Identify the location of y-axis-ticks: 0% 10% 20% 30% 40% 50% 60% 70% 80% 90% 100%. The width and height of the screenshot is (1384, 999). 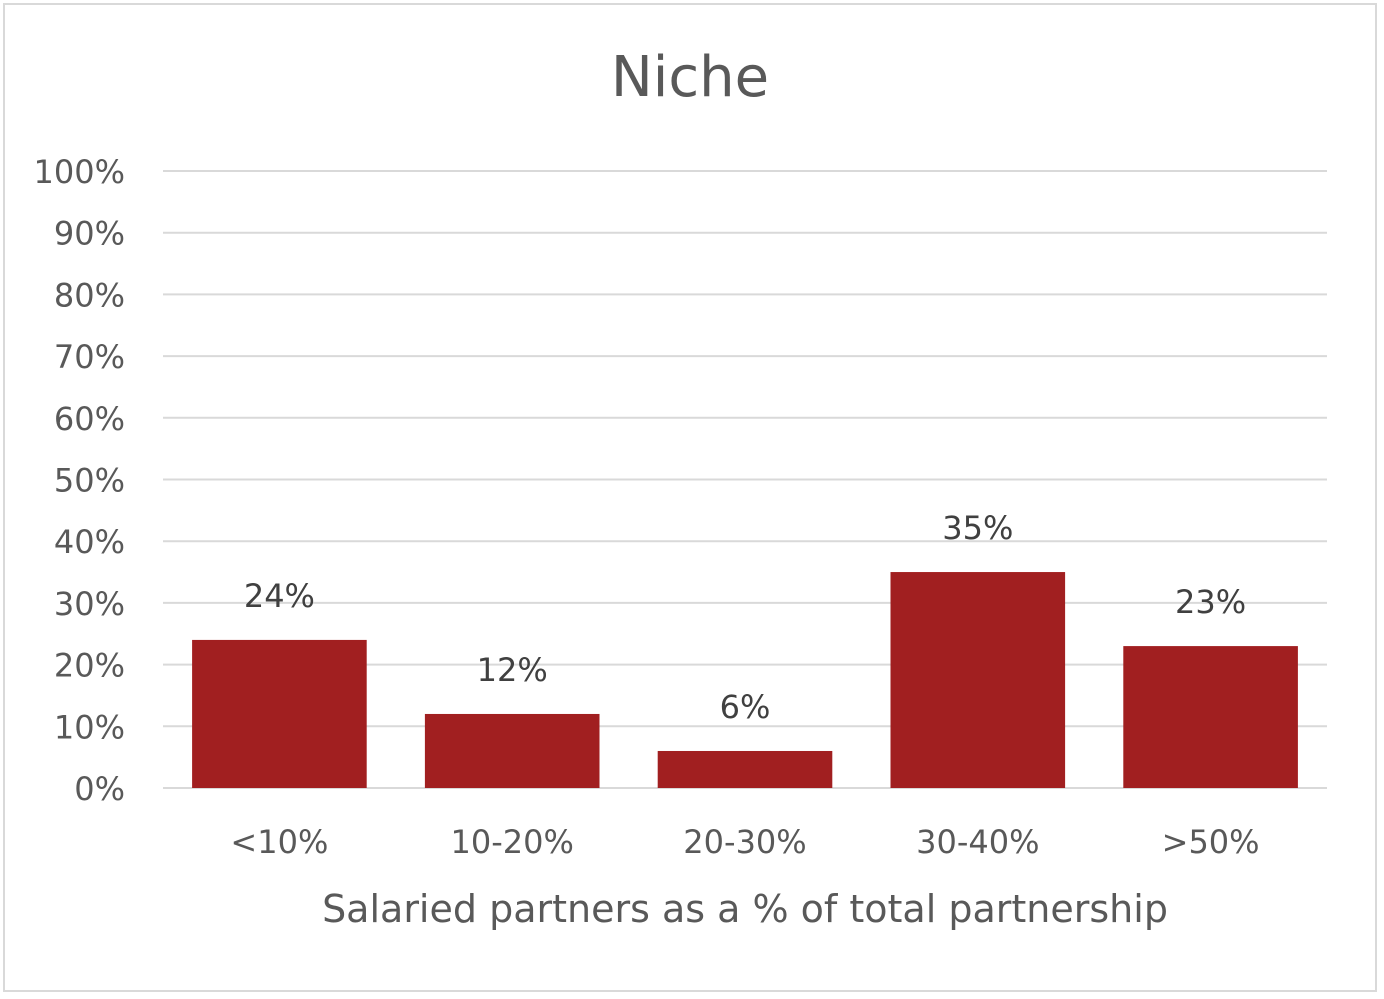
(79, 480).